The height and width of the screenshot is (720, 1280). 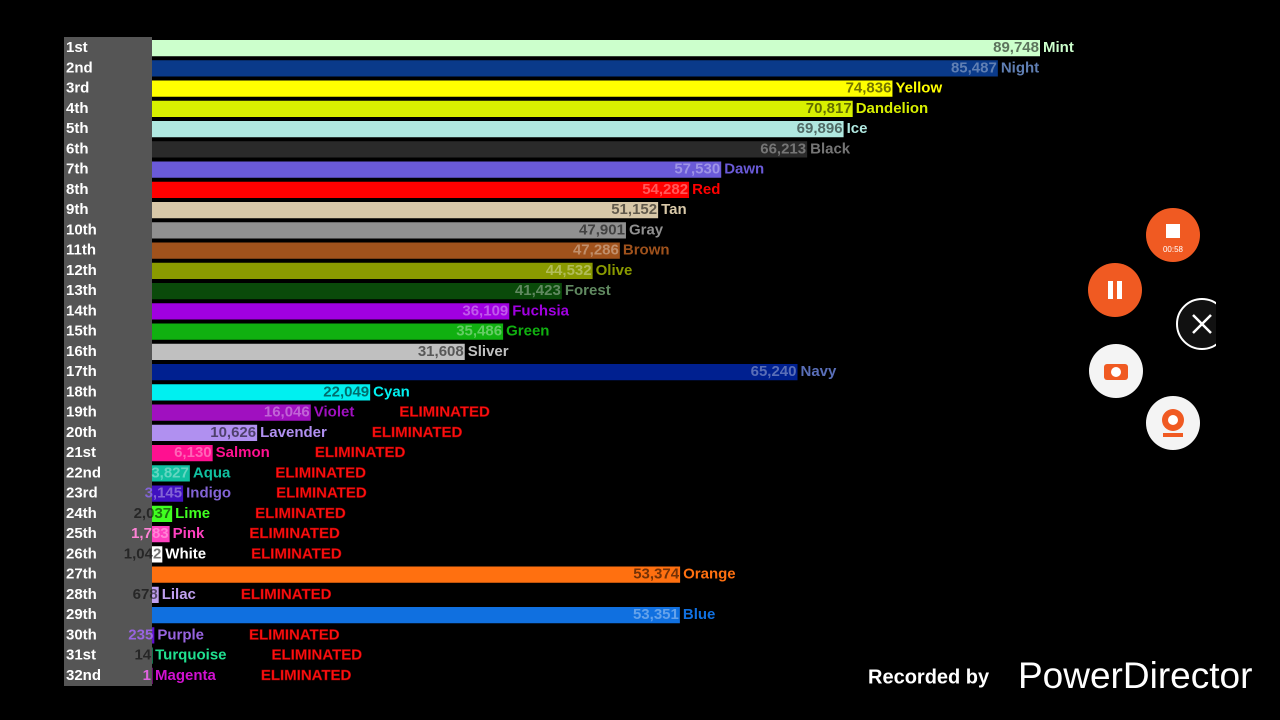 What do you see at coordinates (147, 675) in the screenshot?
I see `value-label: 1` at bounding box center [147, 675].